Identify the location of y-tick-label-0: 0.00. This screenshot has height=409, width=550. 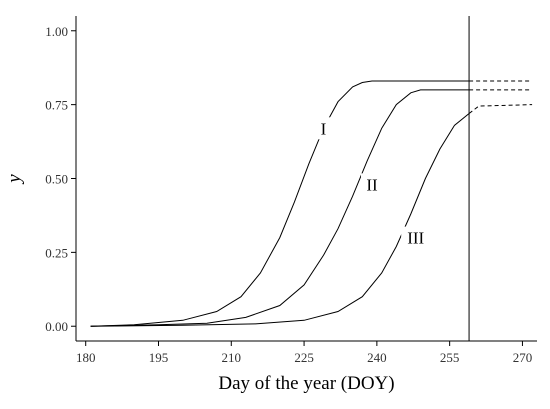
(56, 326).